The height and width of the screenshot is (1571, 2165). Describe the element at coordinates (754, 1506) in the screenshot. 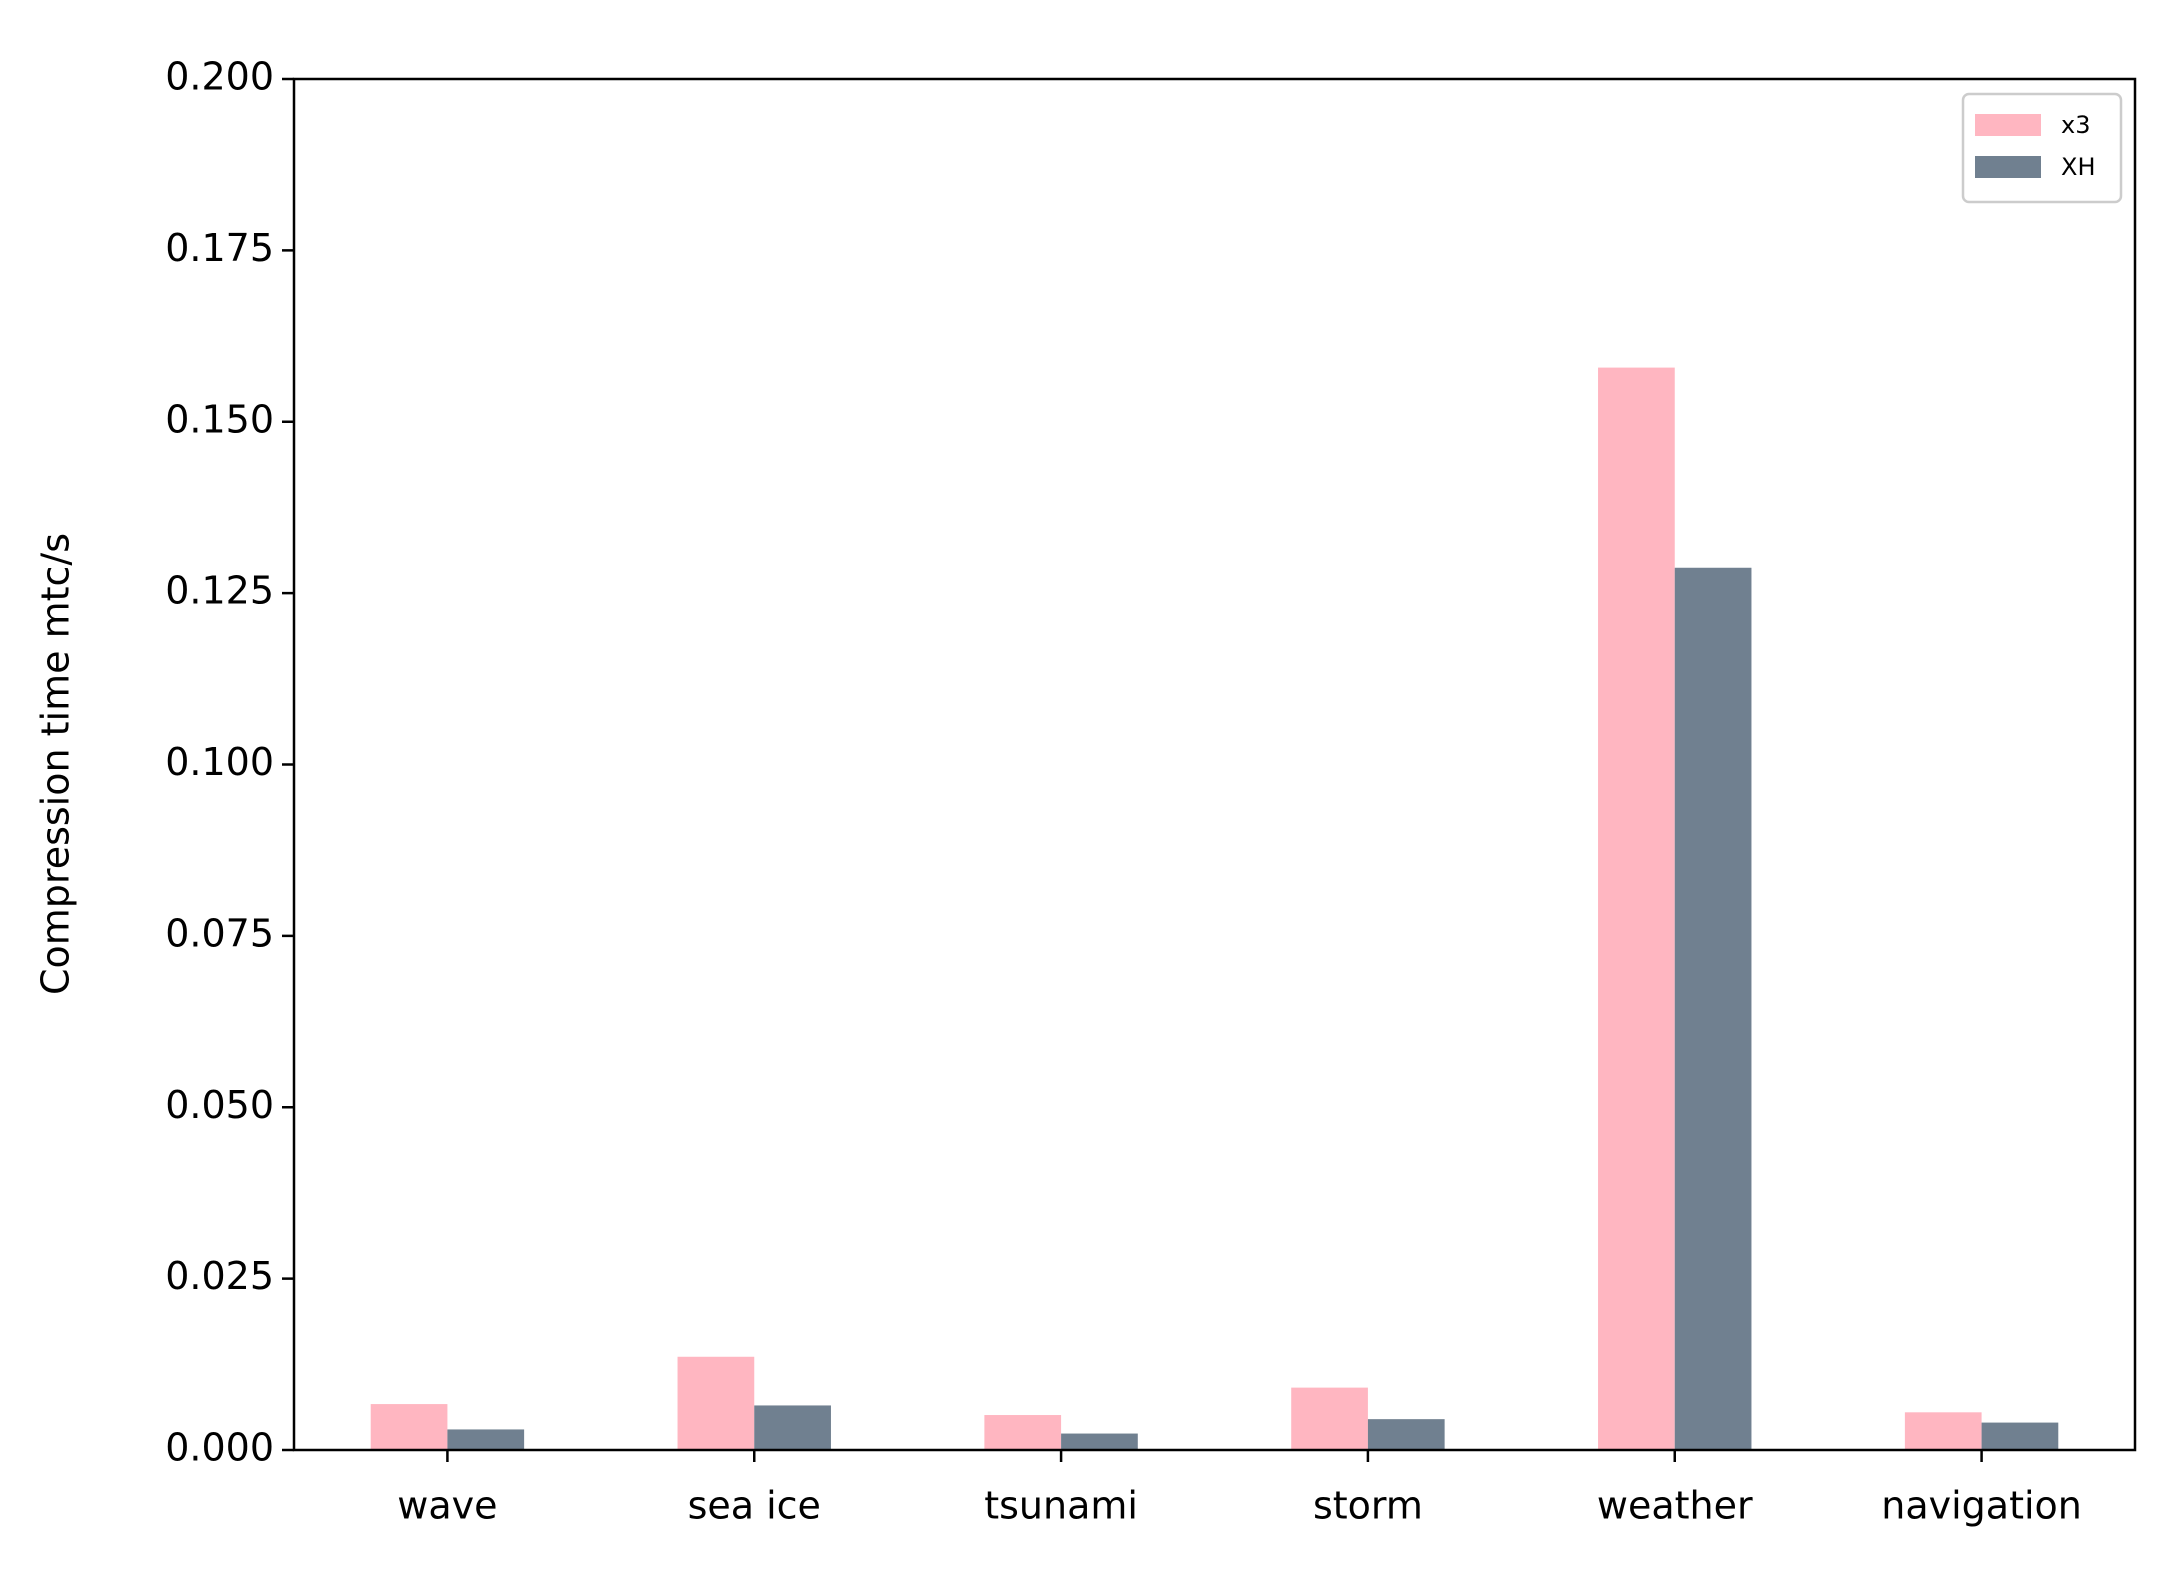

I see `x-tick-label: sea ice` at that location.